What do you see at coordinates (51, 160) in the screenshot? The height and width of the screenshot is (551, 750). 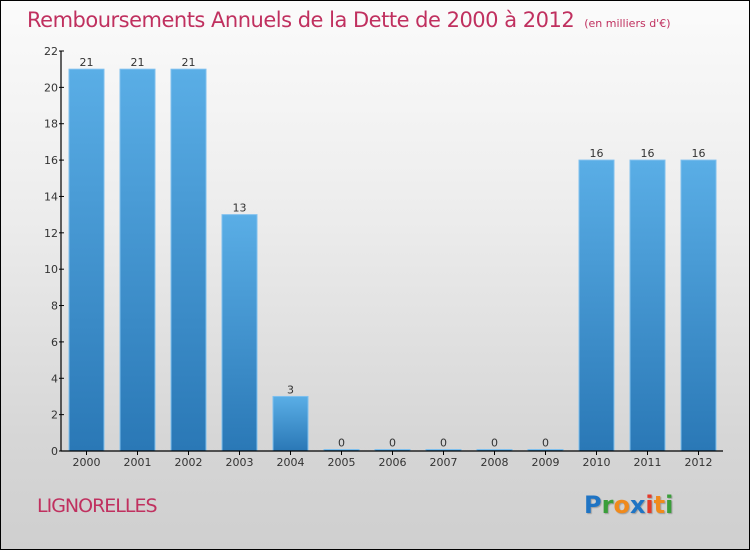 I see `y-tick-label-16: 16` at bounding box center [51, 160].